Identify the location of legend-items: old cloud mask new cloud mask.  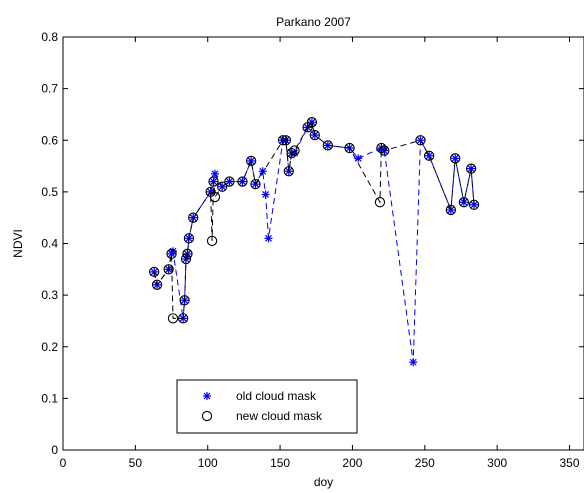
(262, 406).